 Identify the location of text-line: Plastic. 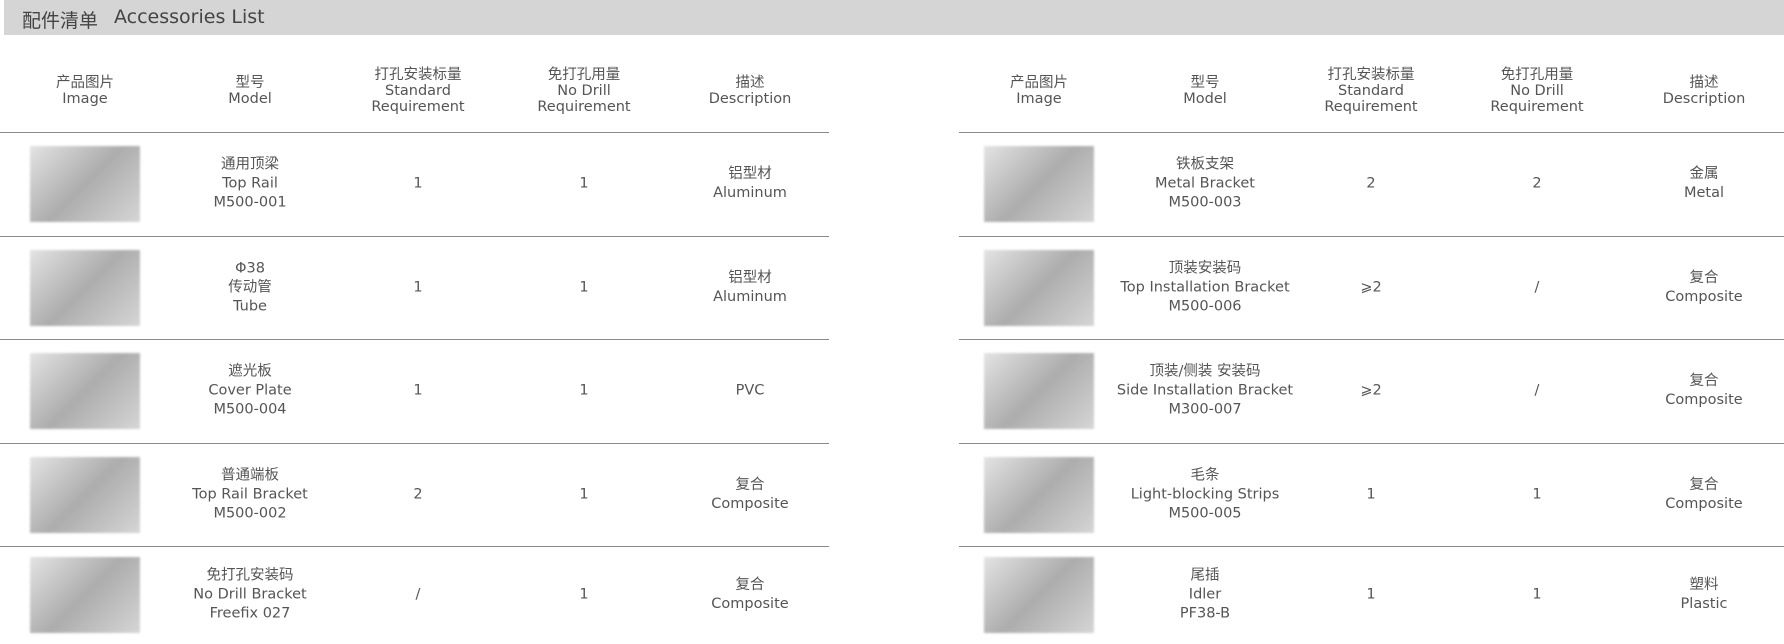
(1704, 604).